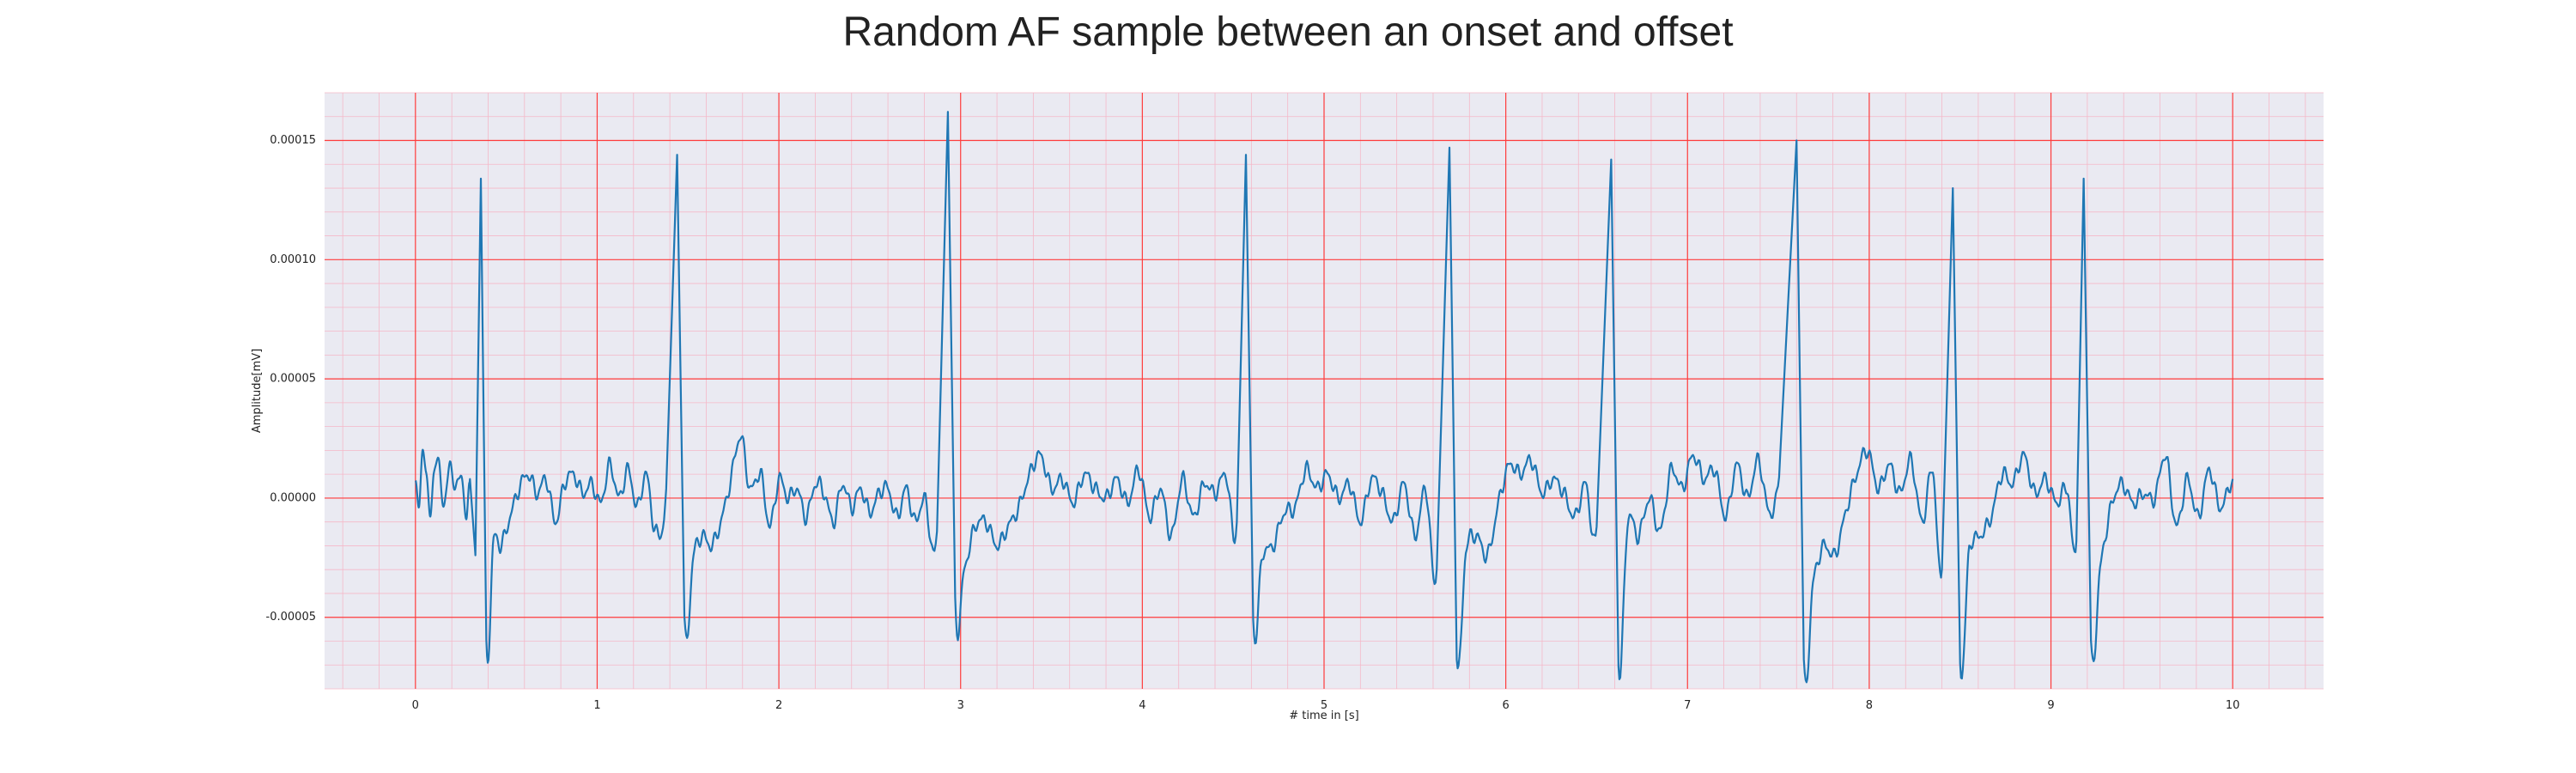 This screenshot has width=2576, height=773. What do you see at coordinates (258, 391) in the screenshot?
I see `y-axis-label: Amplitude[mV]` at bounding box center [258, 391].